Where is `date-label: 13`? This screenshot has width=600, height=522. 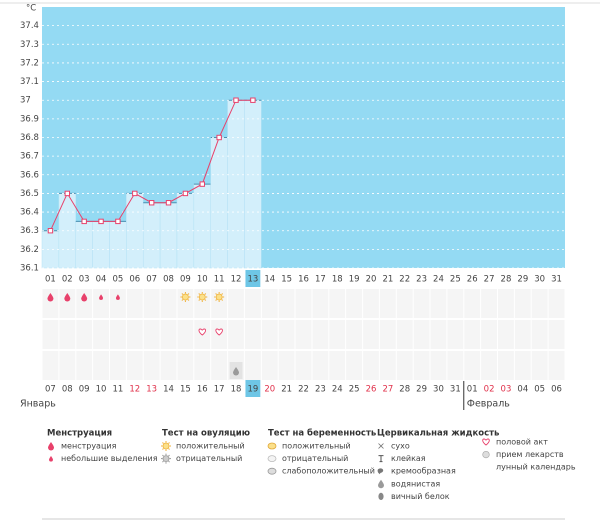 date-label: 13 is located at coordinates (151, 390).